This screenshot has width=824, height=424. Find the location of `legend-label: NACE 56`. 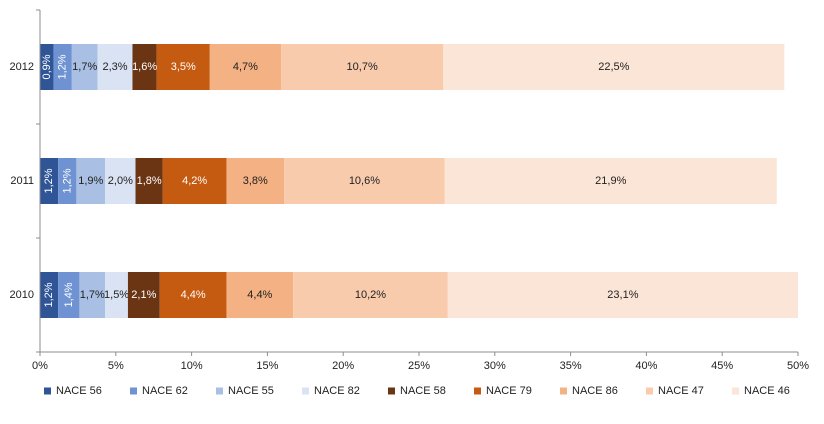

legend-label: NACE 56 is located at coordinates (79, 391).